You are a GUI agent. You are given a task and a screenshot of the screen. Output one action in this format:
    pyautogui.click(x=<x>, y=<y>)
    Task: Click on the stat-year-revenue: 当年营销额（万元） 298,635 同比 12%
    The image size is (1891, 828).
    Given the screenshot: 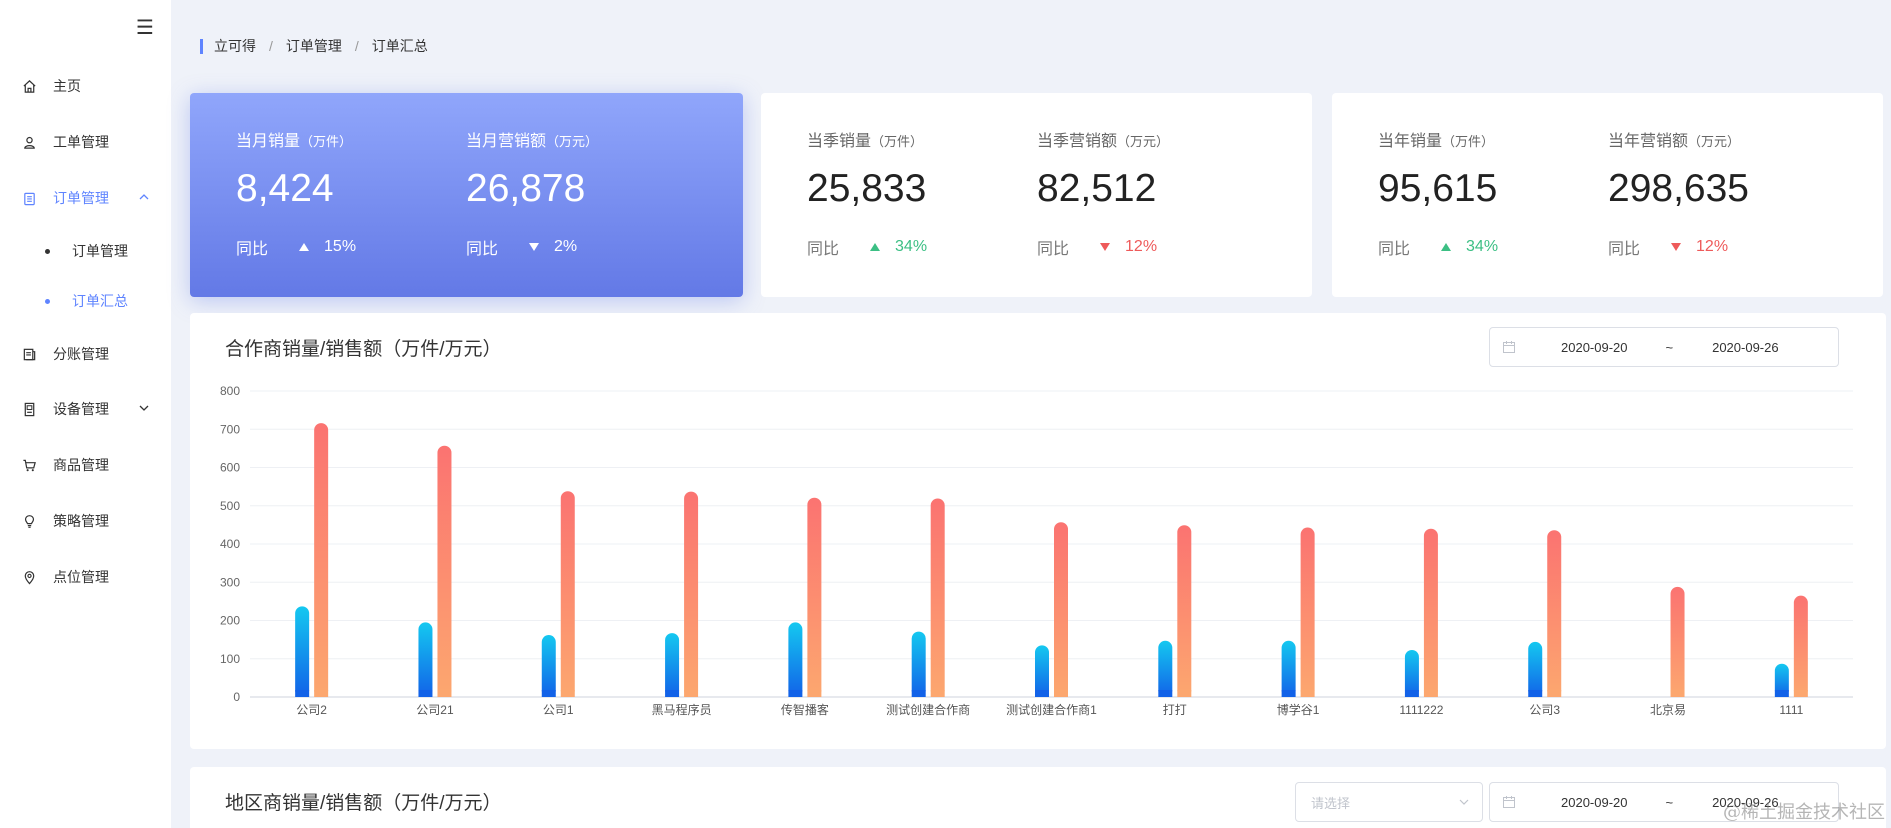 What is the action you would take?
    pyautogui.click(x=1678, y=193)
    